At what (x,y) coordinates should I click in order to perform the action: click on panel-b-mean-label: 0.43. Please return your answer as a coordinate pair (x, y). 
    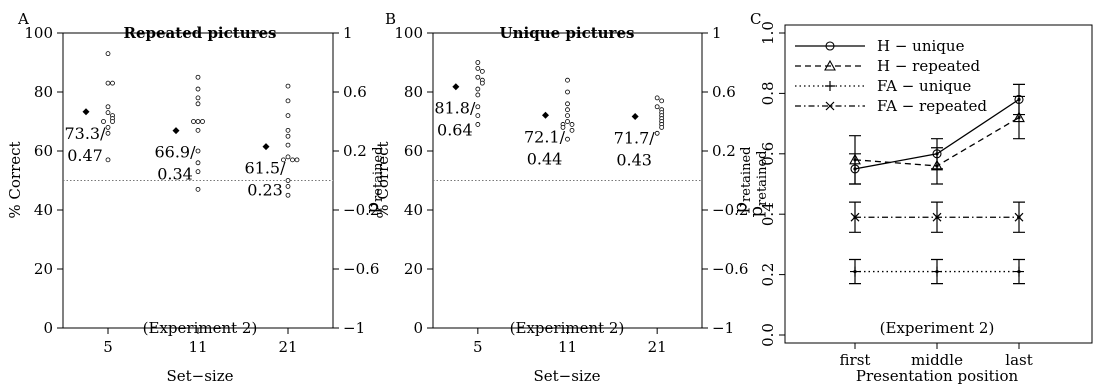
    Looking at the image, I should click on (634, 159).